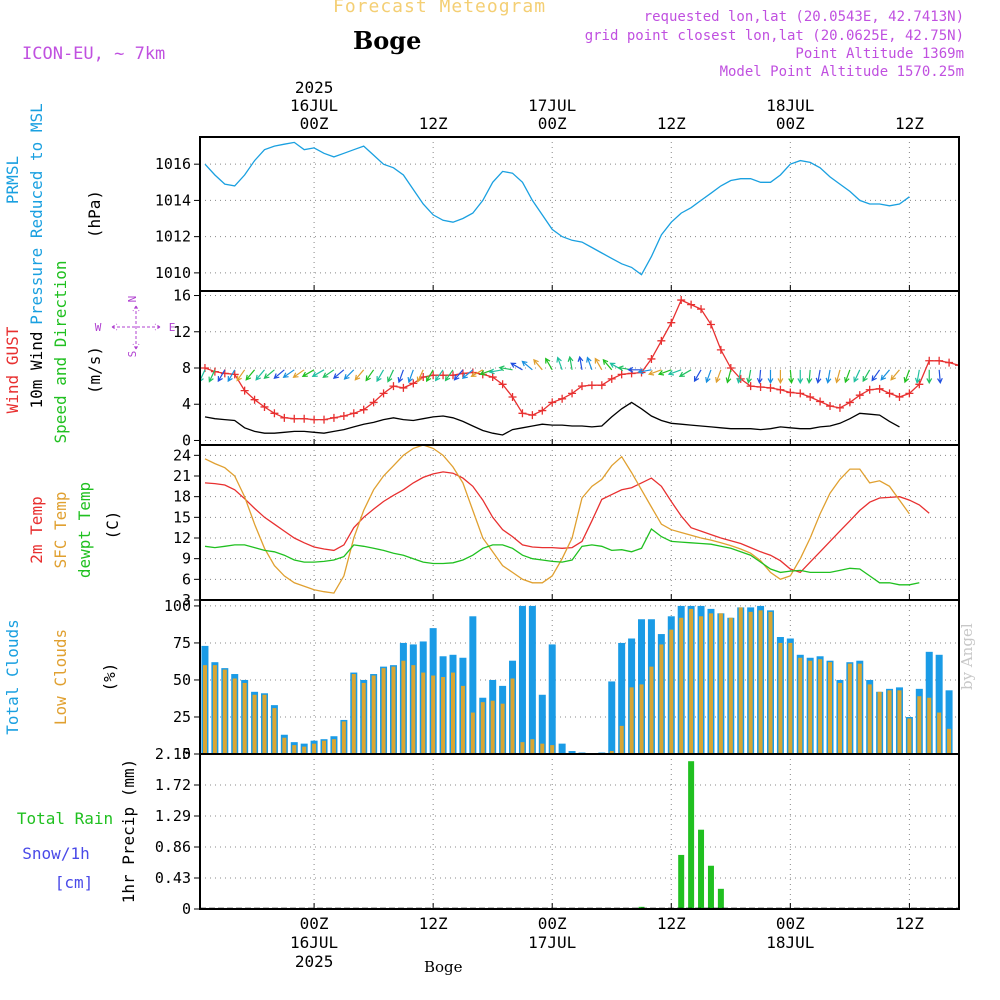 Image resolution: width=1000 pixels, height=1000 pixels. I want to click on precip-ytick-label: 2.15, so click(173, 754).